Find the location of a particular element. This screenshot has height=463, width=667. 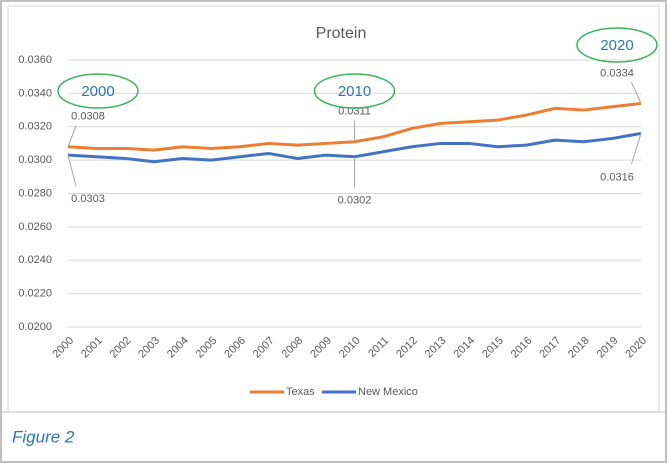

chart-title: Protein is located at coordinates (341, 33).